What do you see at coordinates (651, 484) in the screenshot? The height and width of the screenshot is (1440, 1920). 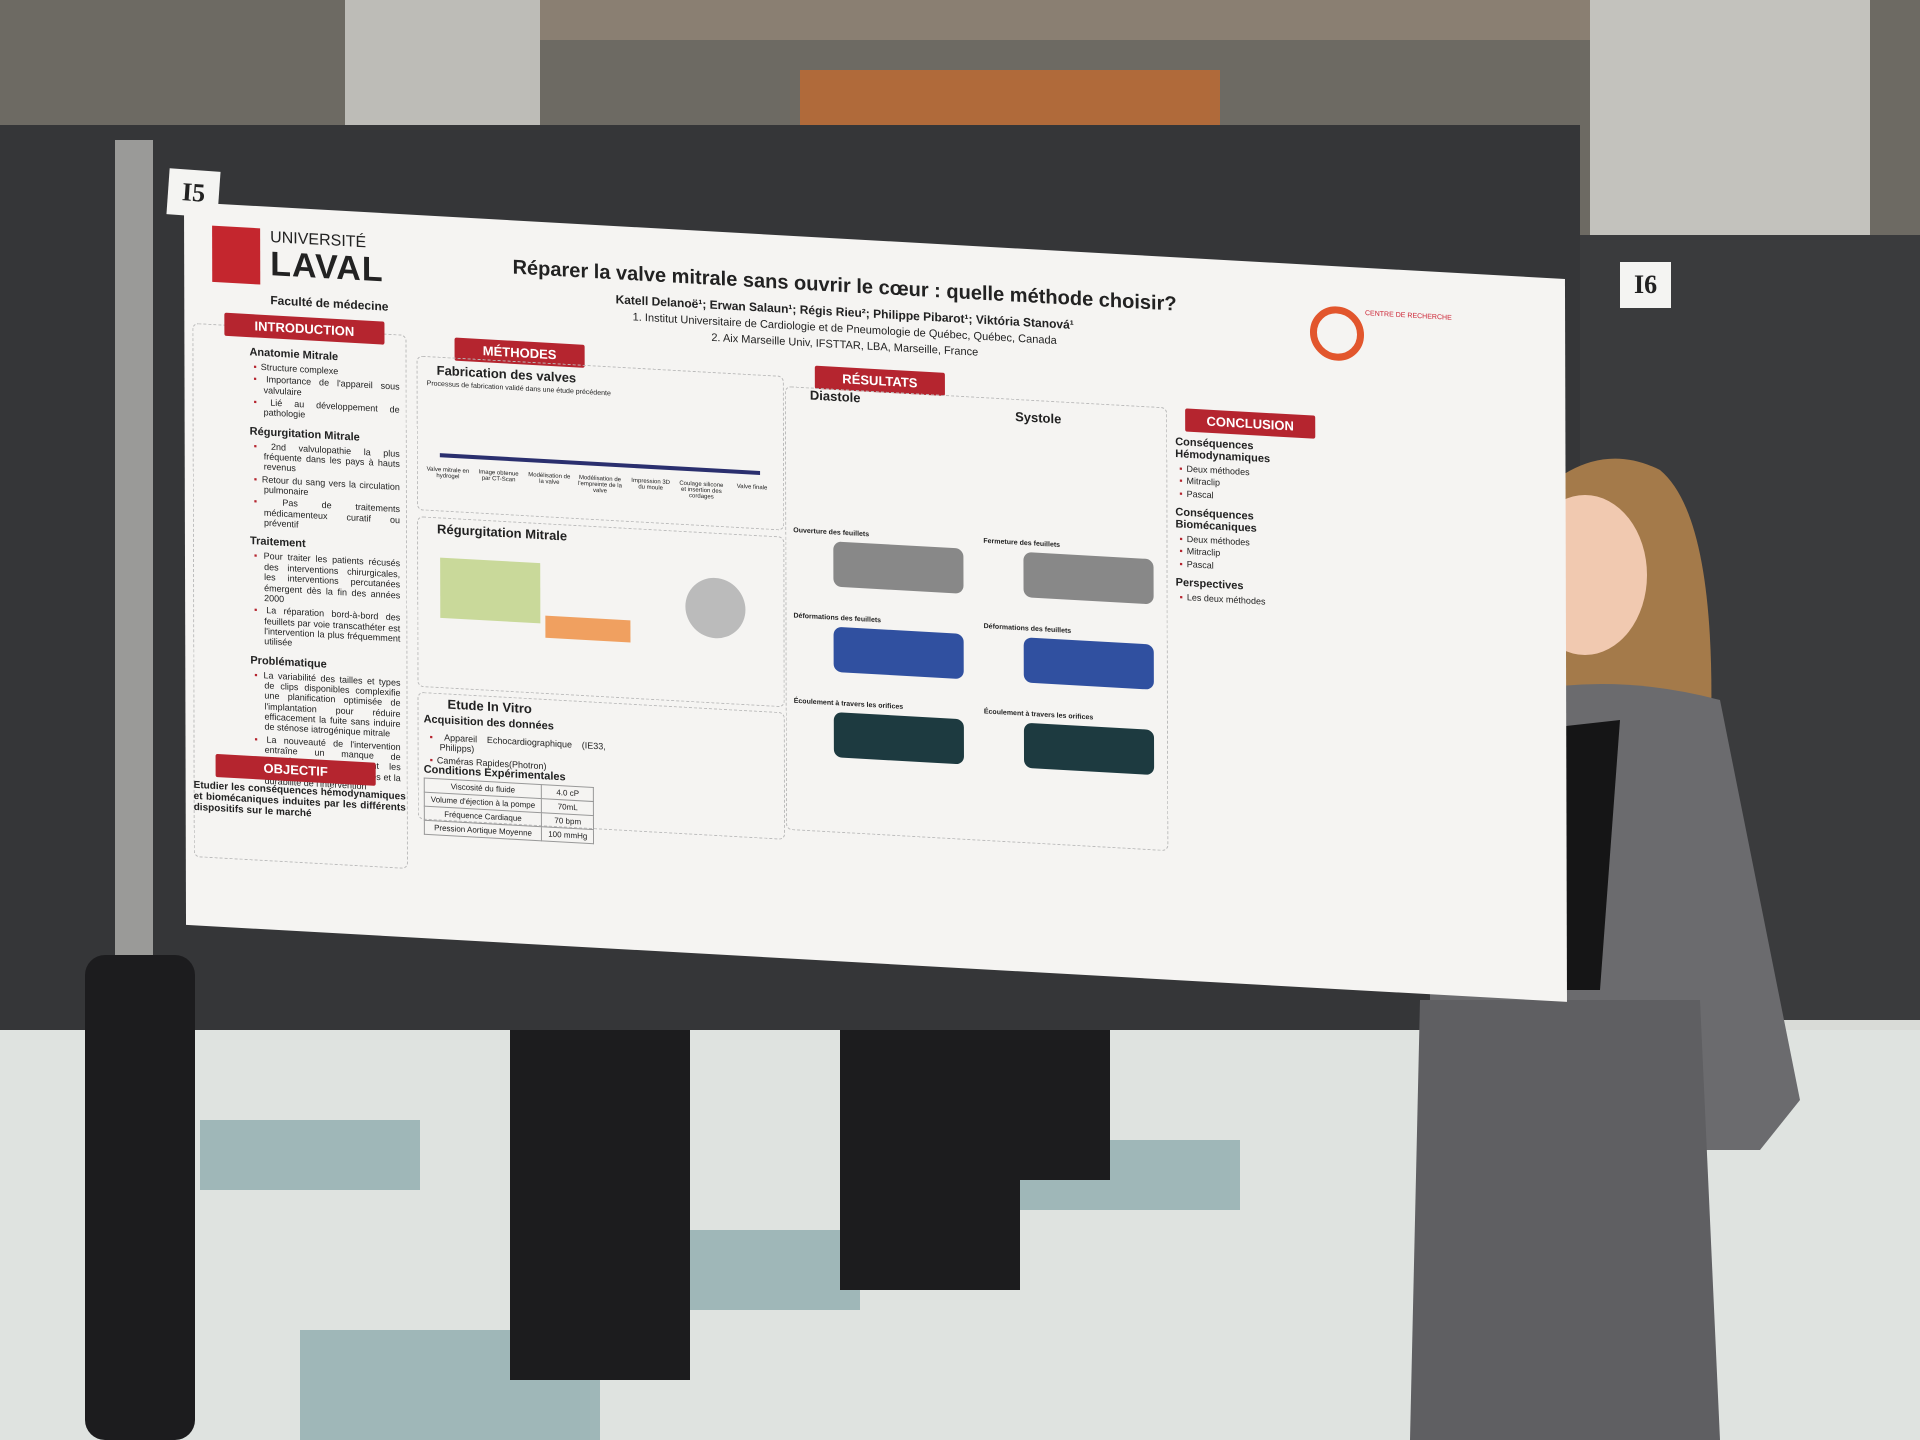 I see `step-label: Impression 3D du moule` at bounding box center [651, 484].